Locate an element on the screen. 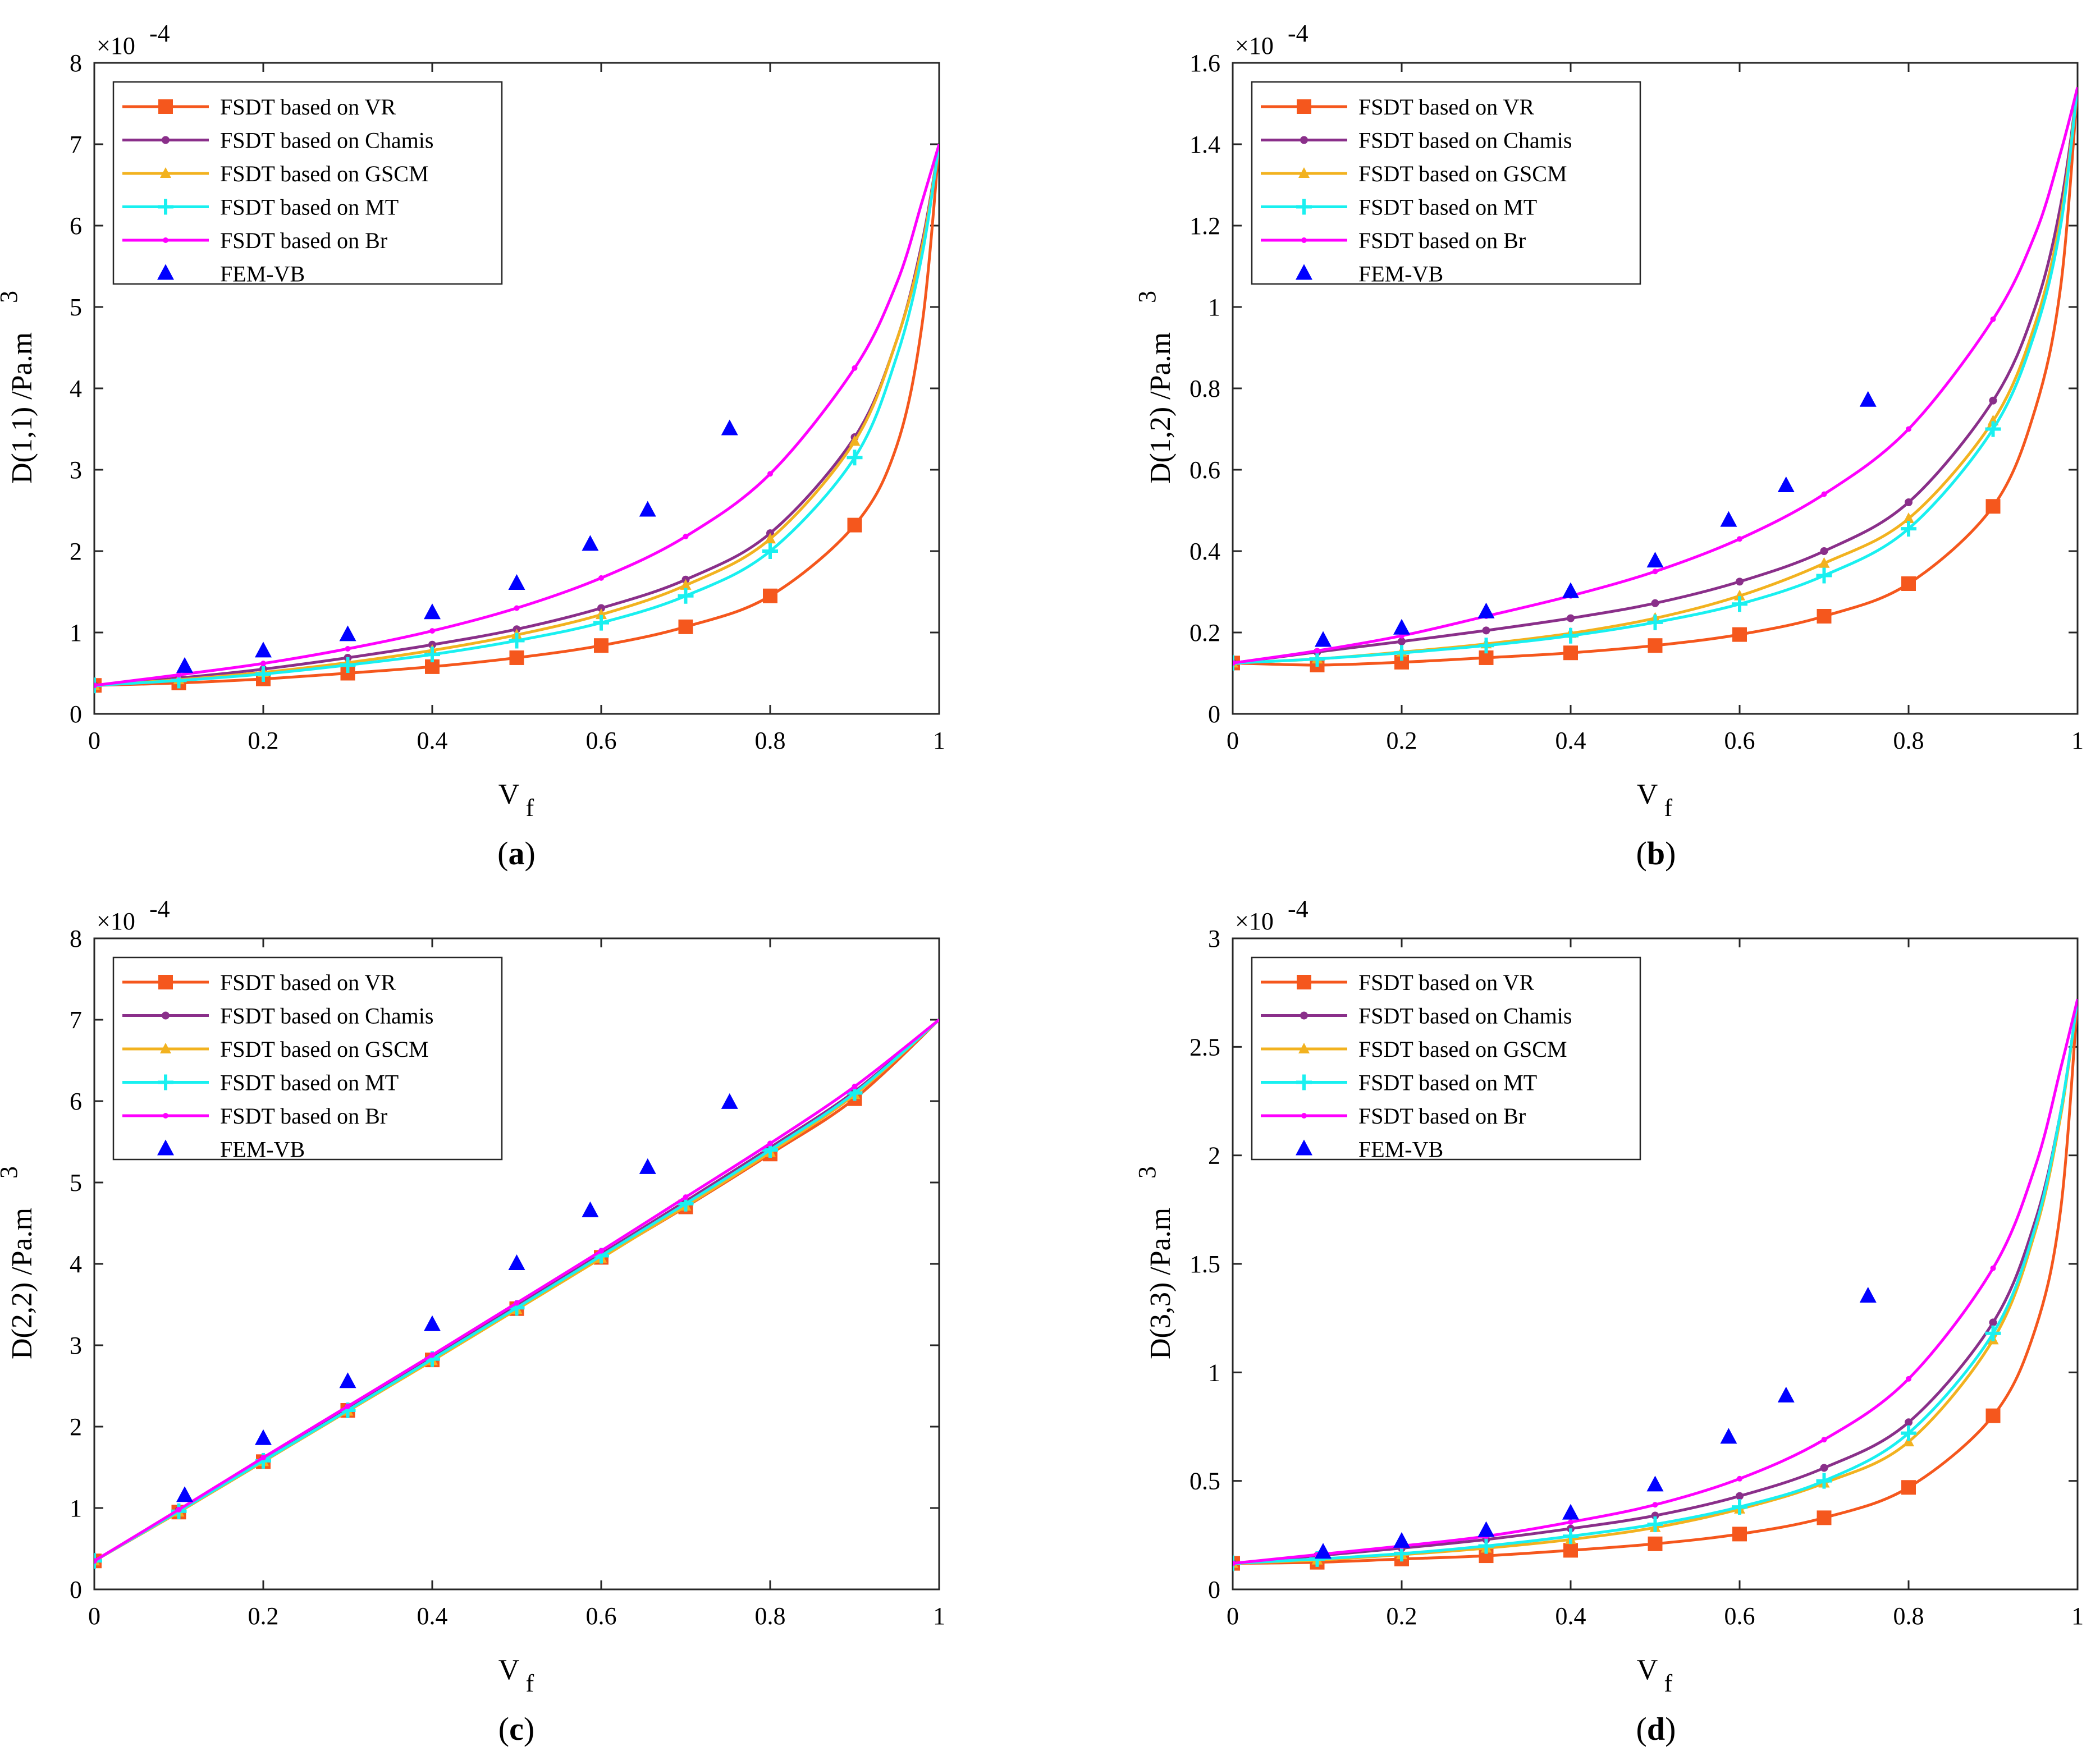  y-tick-label: 7 is located at coordinates (76, 1020).